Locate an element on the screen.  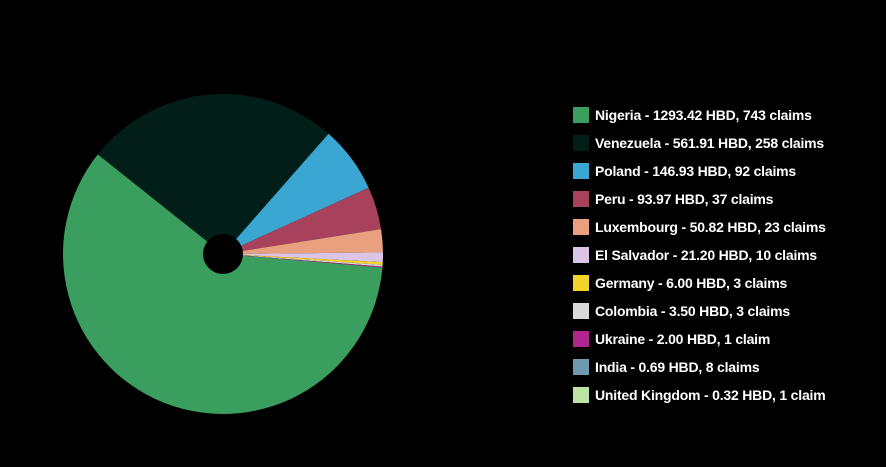
legend-item-united-kingdom: United Kingdom - 0.32 HBD, 1 claim is located at coordinates (723, 395).